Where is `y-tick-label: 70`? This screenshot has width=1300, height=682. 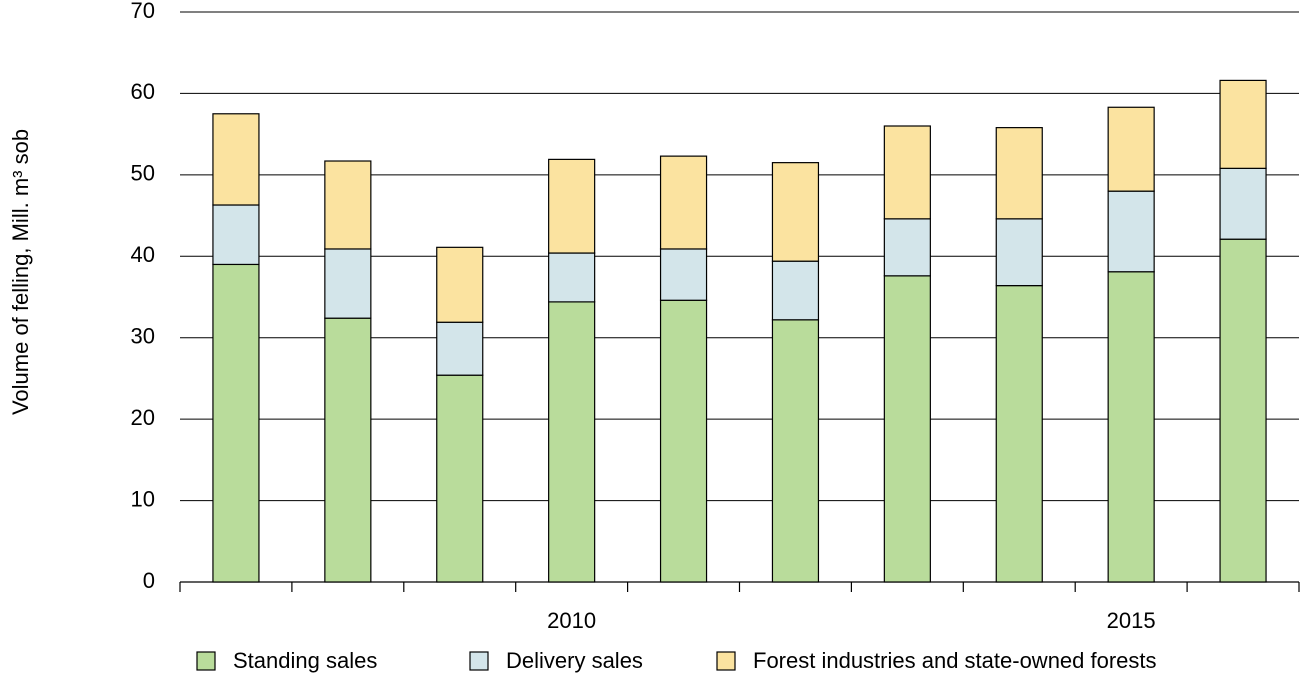
y-tick-label: 70 is located at coordinates (143, 11).